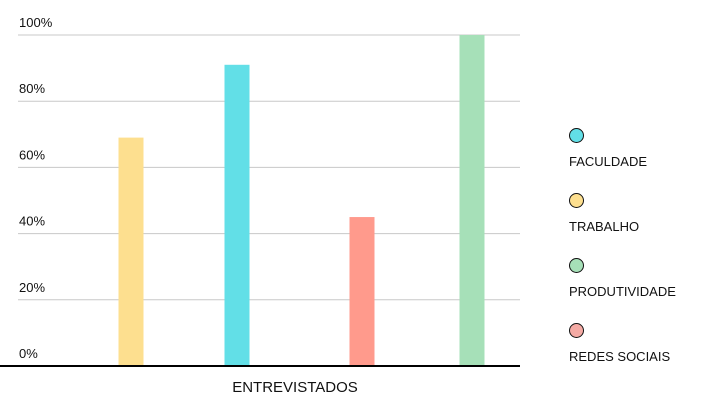 This screenshot has width=701, height=407. What do you see at coordinates (620, 356) in the screenshot?
I see `legend-label: REDES SOCIAIS` at bounding box center [620, 356].